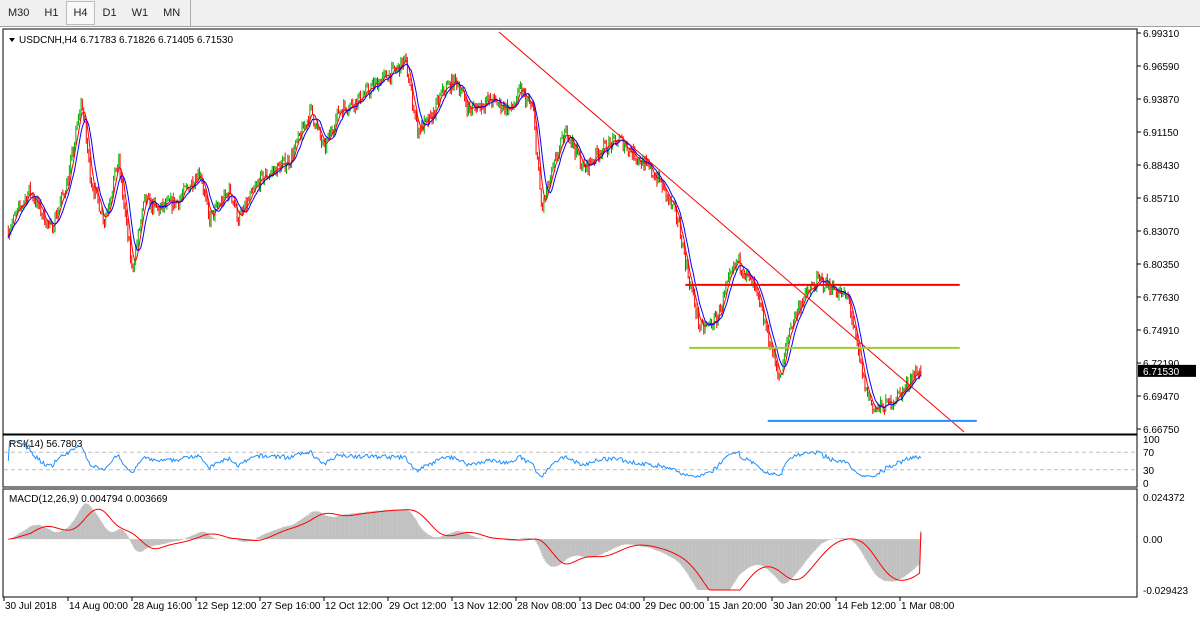  What do you see at coordinates (1161, 430) in the screenshot?
I see `price-tick-label: 6.66750` at bounding box center [1161, 430].